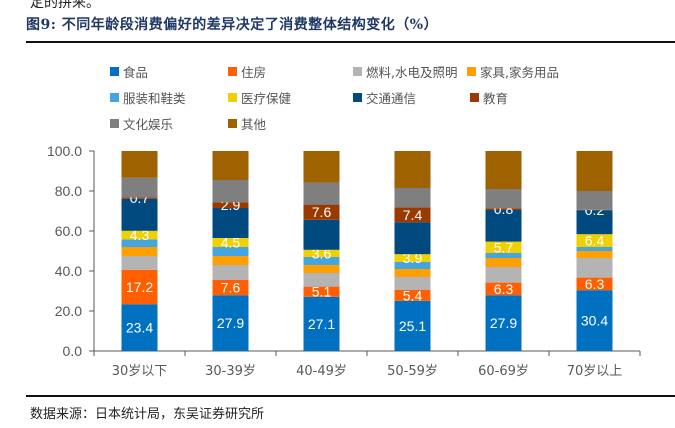 This screenshot has width=675, height=428. Describe the element at coordinates (68, 311) in the screenshot. I see `y-tick-label: 20.0` at that location.